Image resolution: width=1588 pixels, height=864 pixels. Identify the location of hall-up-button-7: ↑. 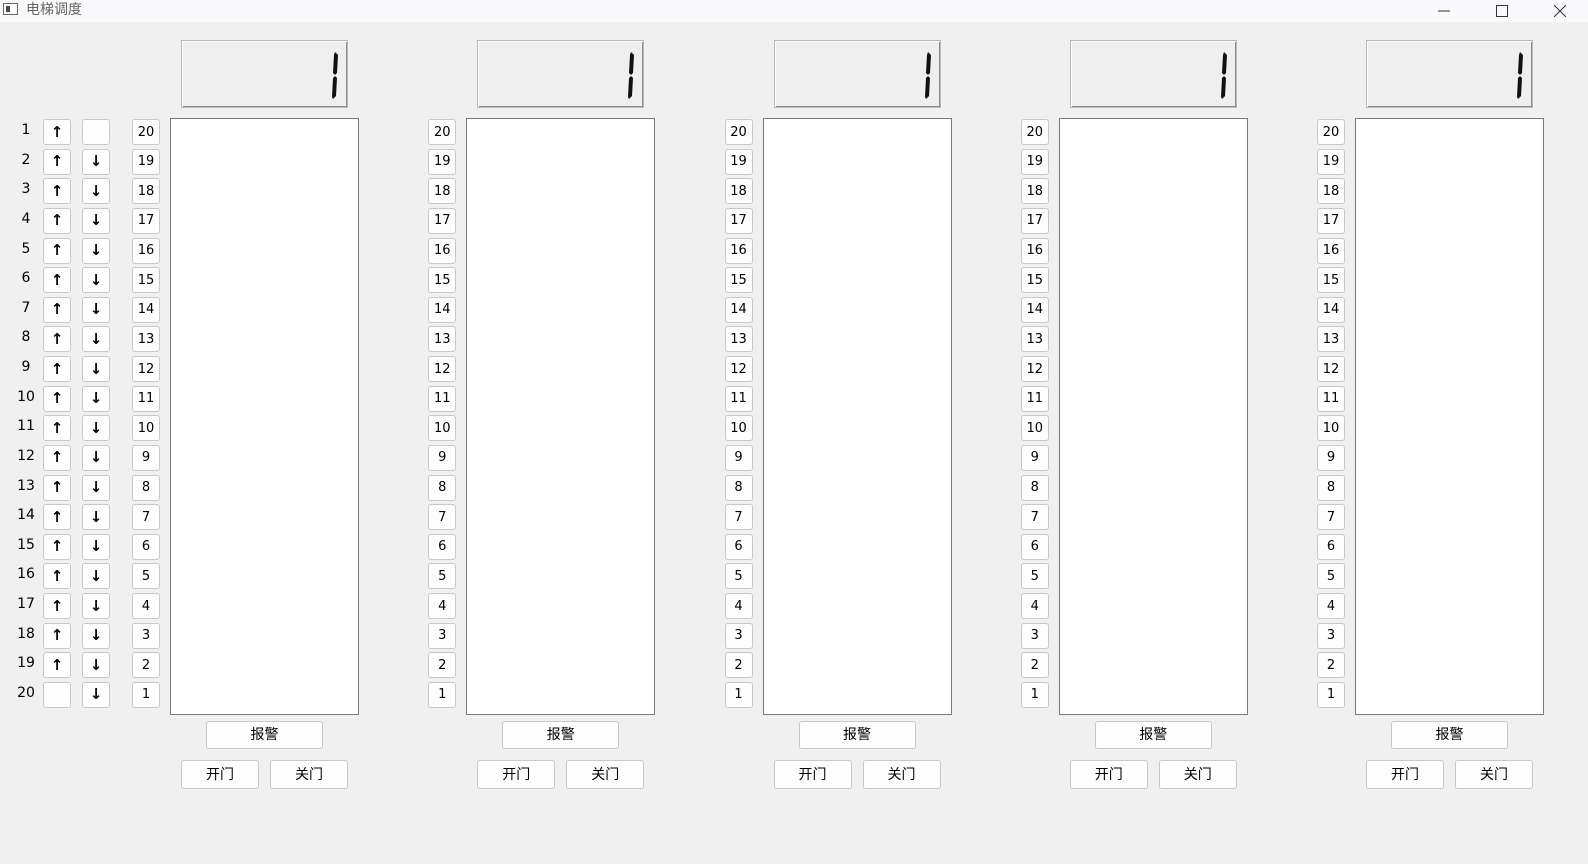
(57, 309).